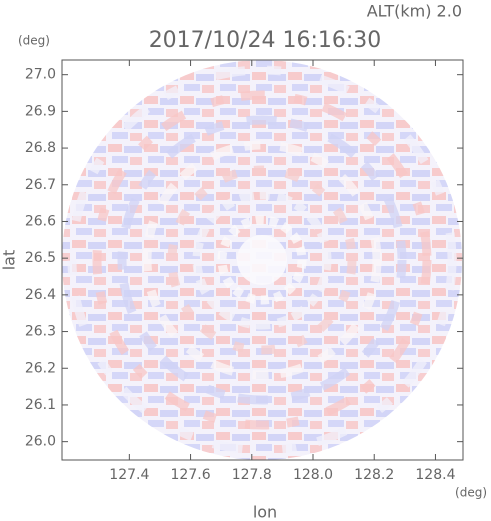 This screenshot has height=521, width=491. I want to click on subtitle: ALT(km) 2.0, so click(414, 11).